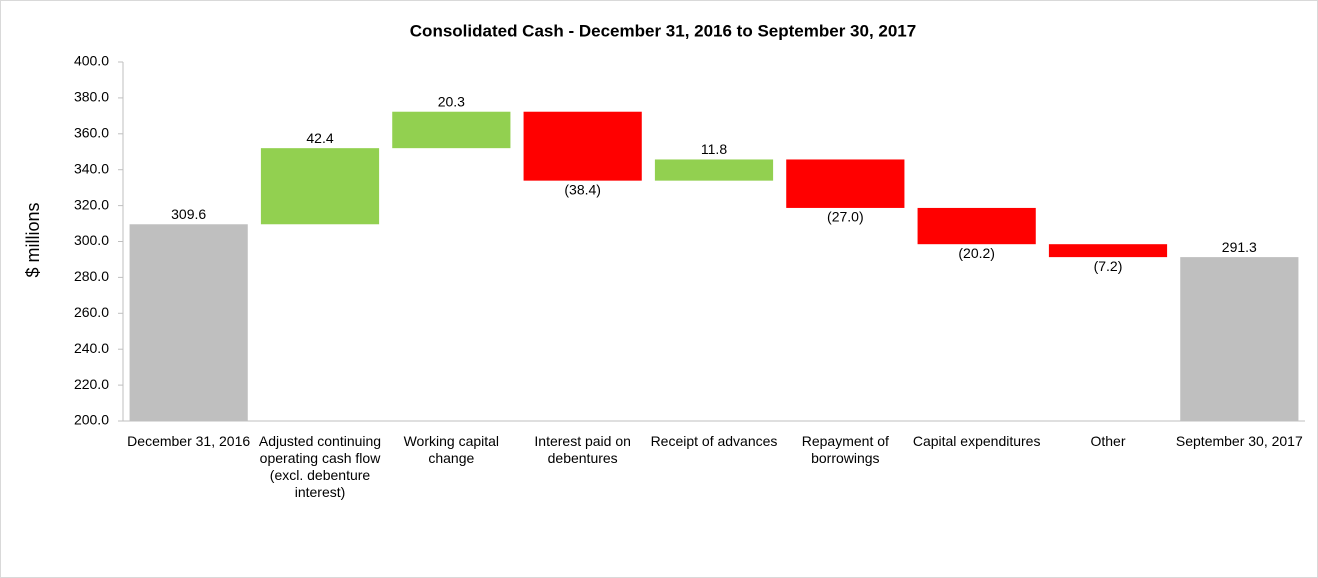  Describe the element at coordinates (188, 214) in the screenshot. I see `data-label: 309.6` at that location.